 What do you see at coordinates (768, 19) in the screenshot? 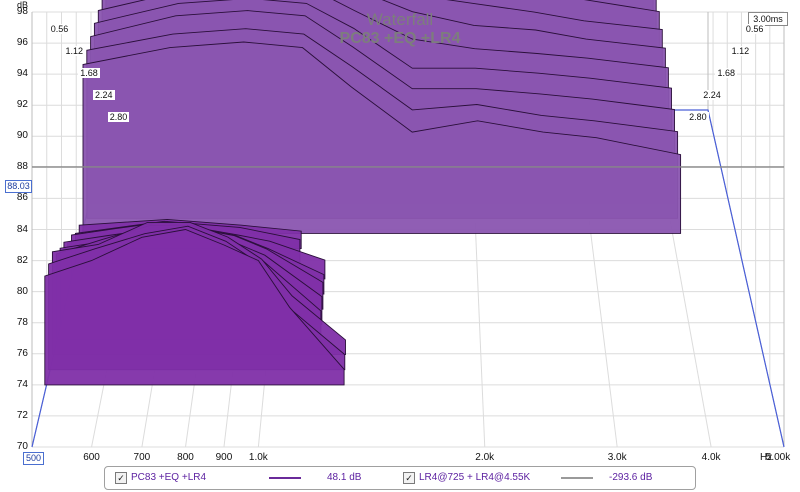
I see `time-max-label: 3.00ms` at bounding box center [768, 19].